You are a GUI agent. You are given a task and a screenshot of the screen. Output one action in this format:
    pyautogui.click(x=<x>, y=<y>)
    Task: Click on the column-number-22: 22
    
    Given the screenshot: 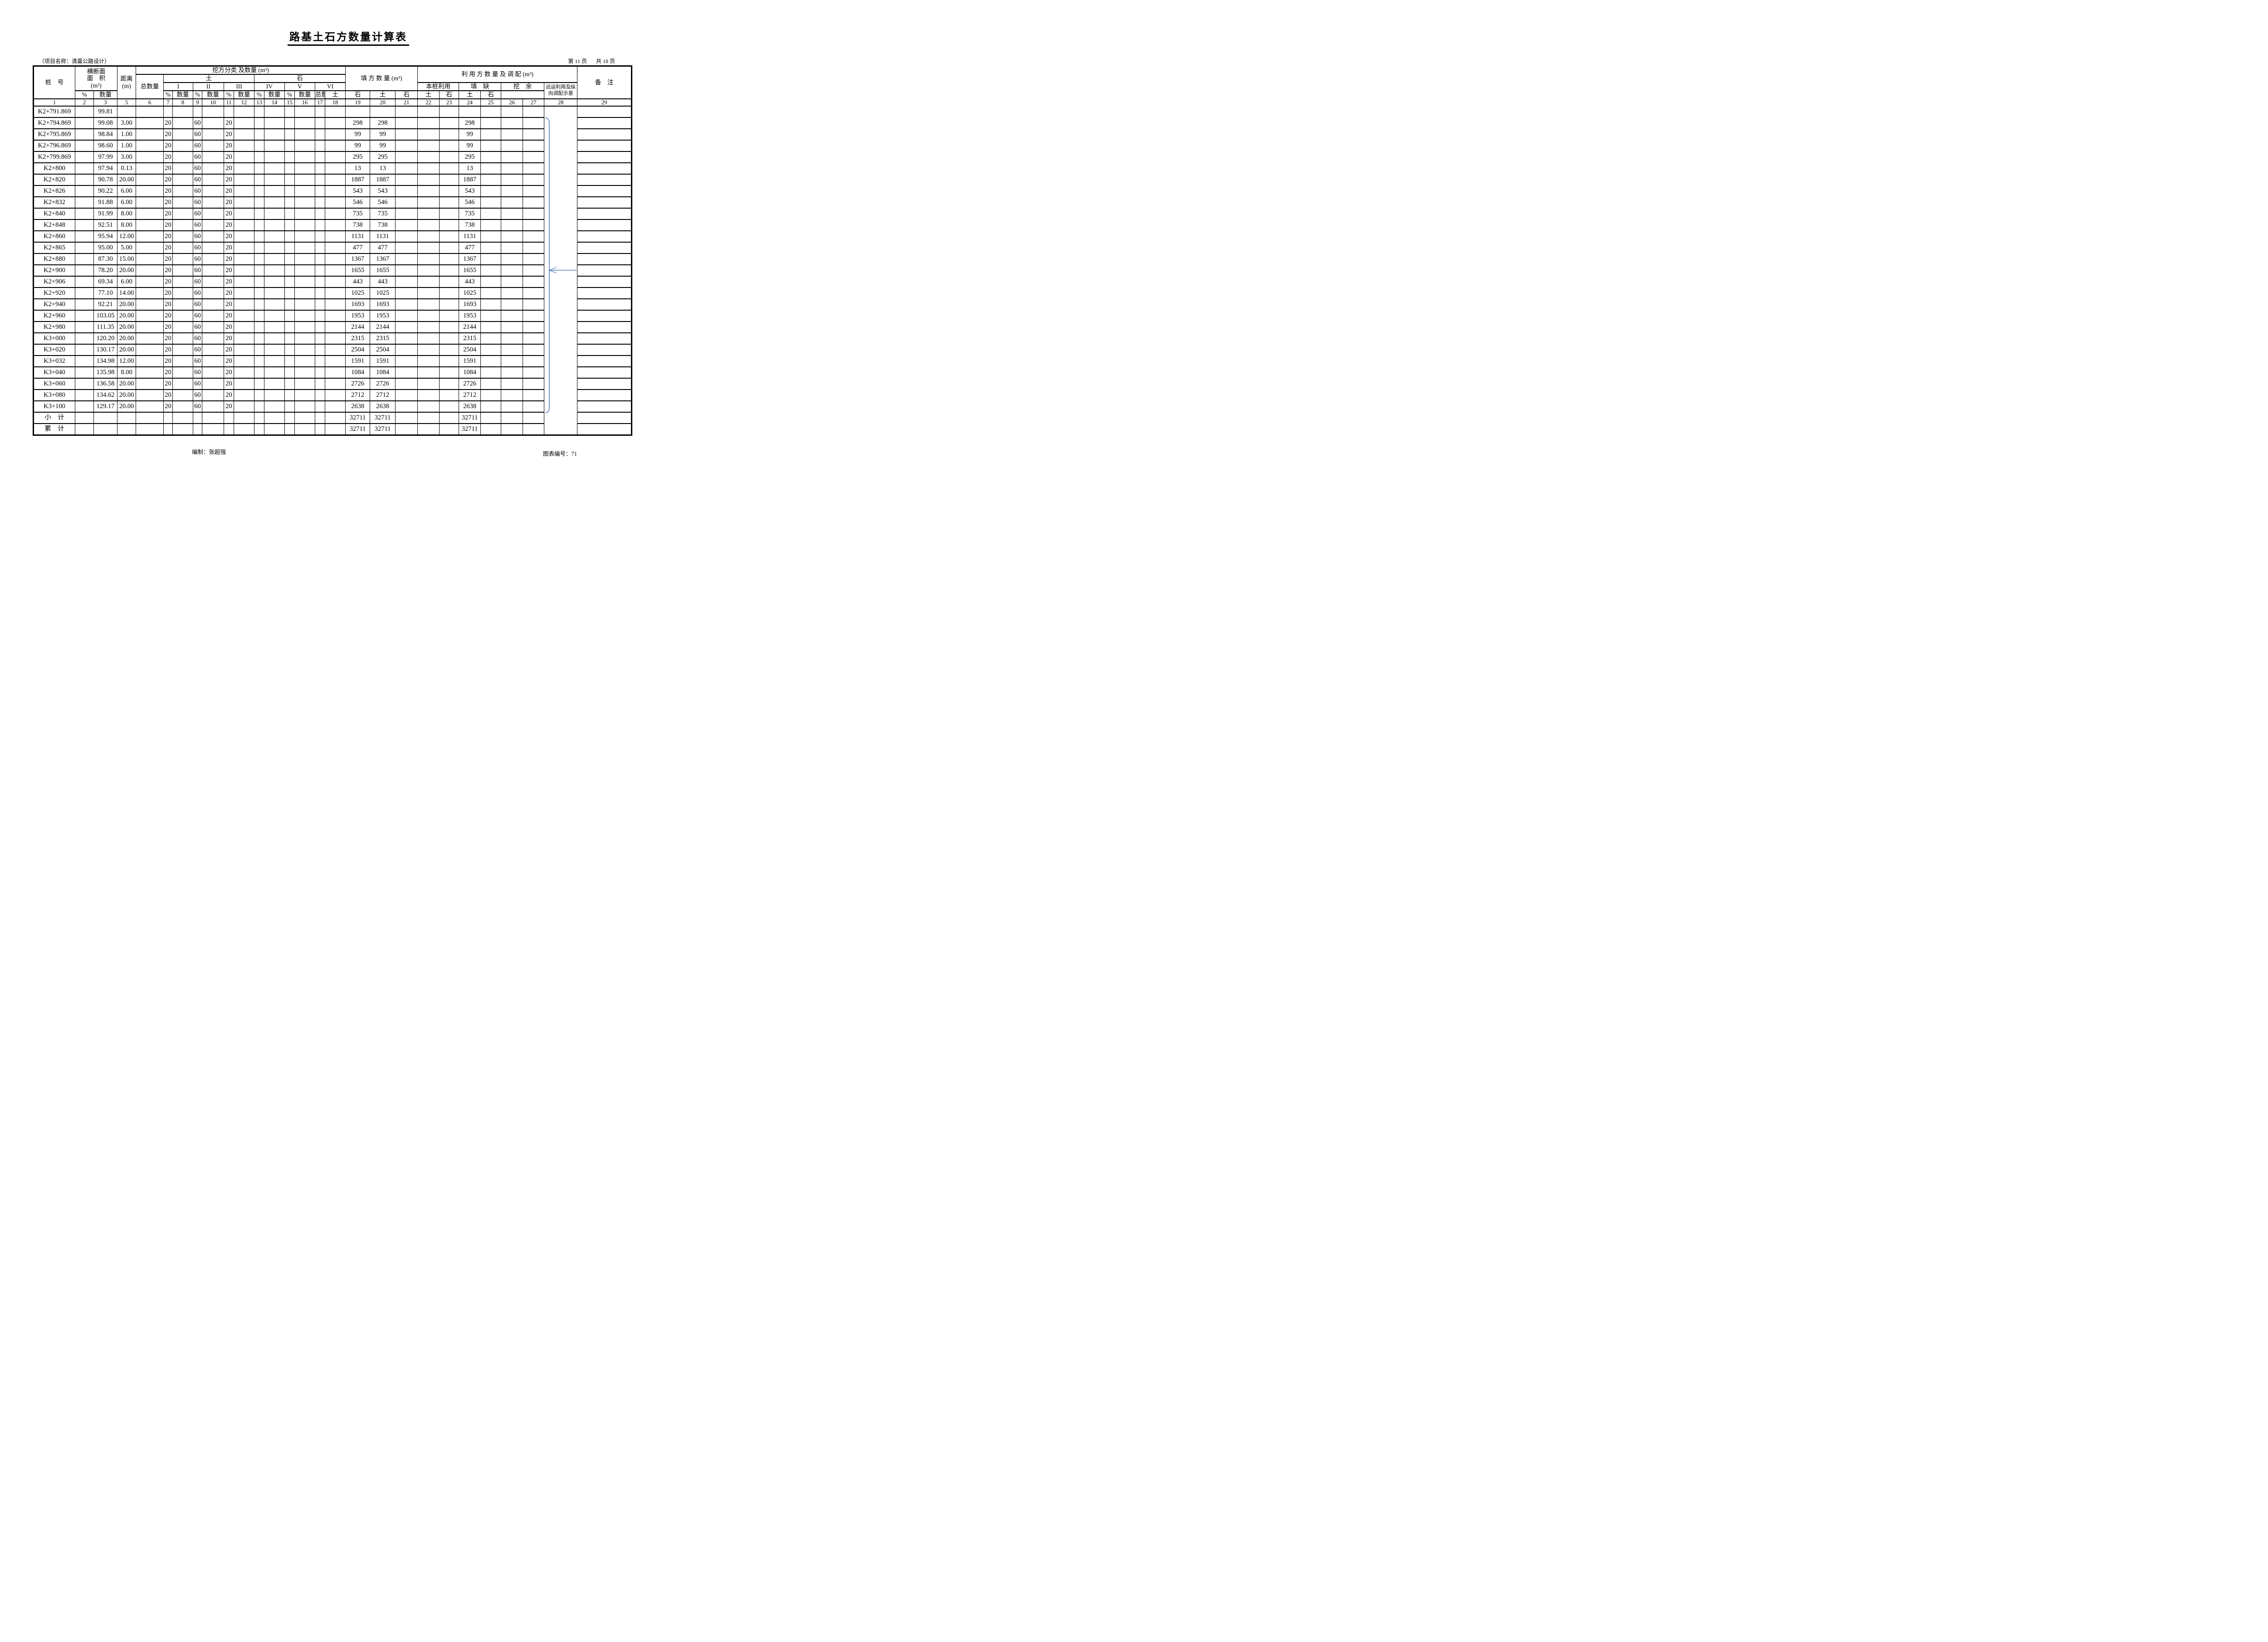 What is the action you would take?
    pyautogui.click(x=429, y=102)
    